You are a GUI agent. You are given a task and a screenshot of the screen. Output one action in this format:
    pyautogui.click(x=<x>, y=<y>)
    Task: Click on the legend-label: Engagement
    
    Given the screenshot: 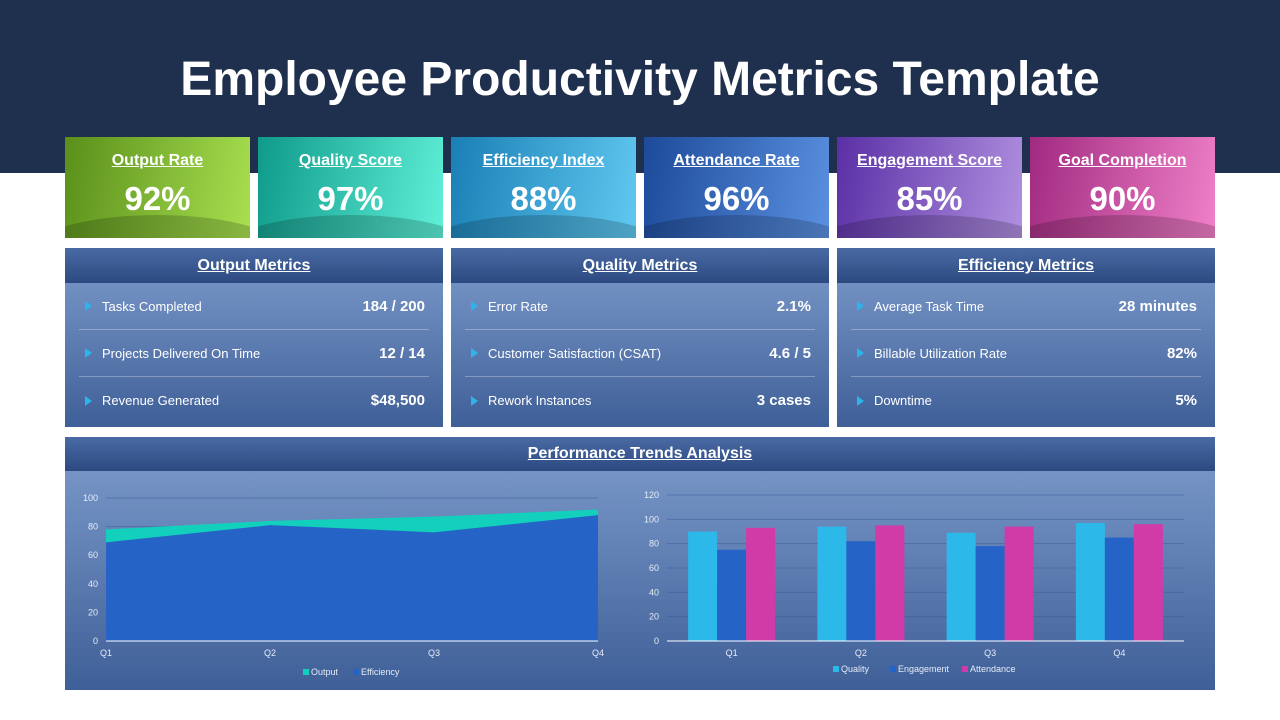 What is the action you would take?
    pyautogui.click(x=924, y=669)
    